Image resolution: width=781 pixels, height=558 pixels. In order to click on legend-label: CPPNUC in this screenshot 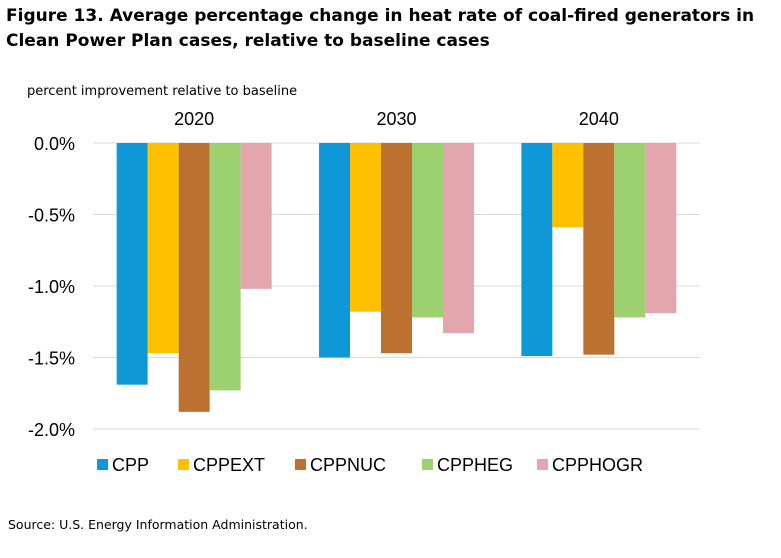, I will do `click(348, 465)`.